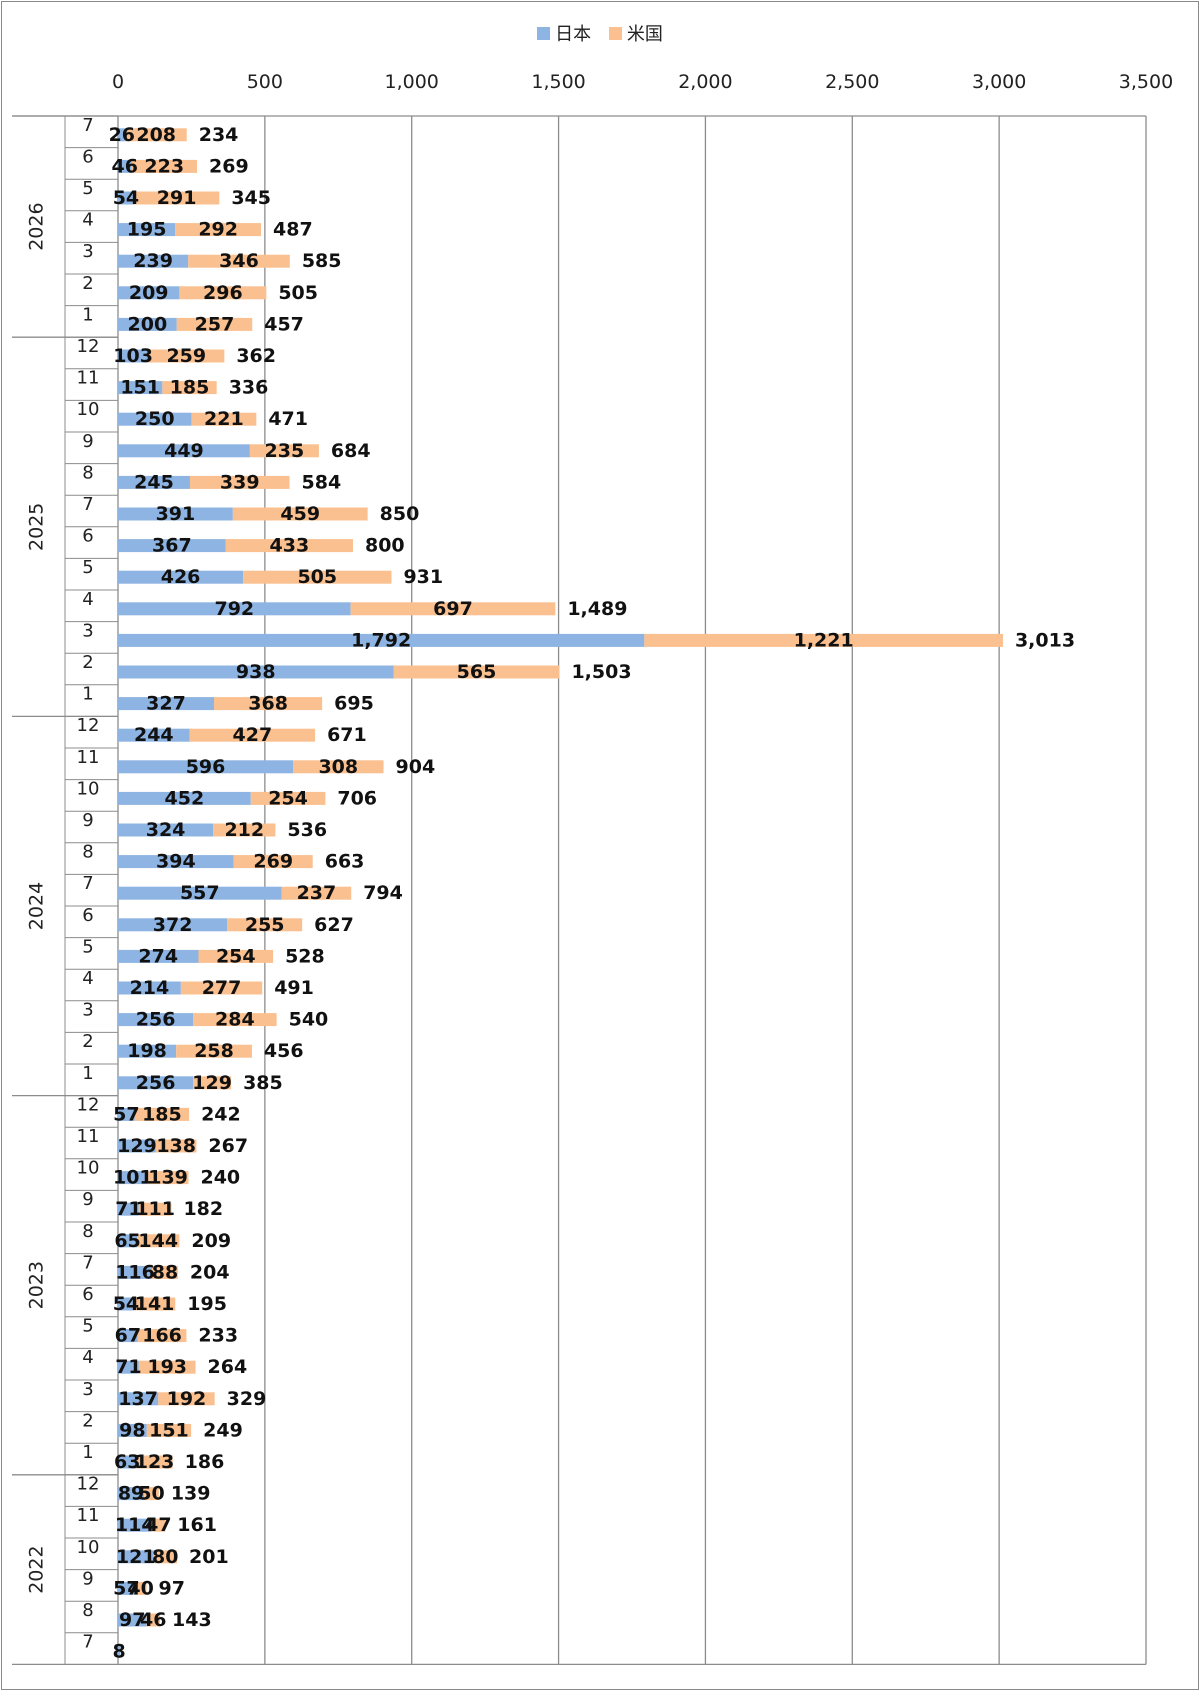 The height and width of the screenshot is (1691, 1200). Describe the element at coordinates (127, 1462) in the screenshot. I see `data-label-japan: 63` at that location.